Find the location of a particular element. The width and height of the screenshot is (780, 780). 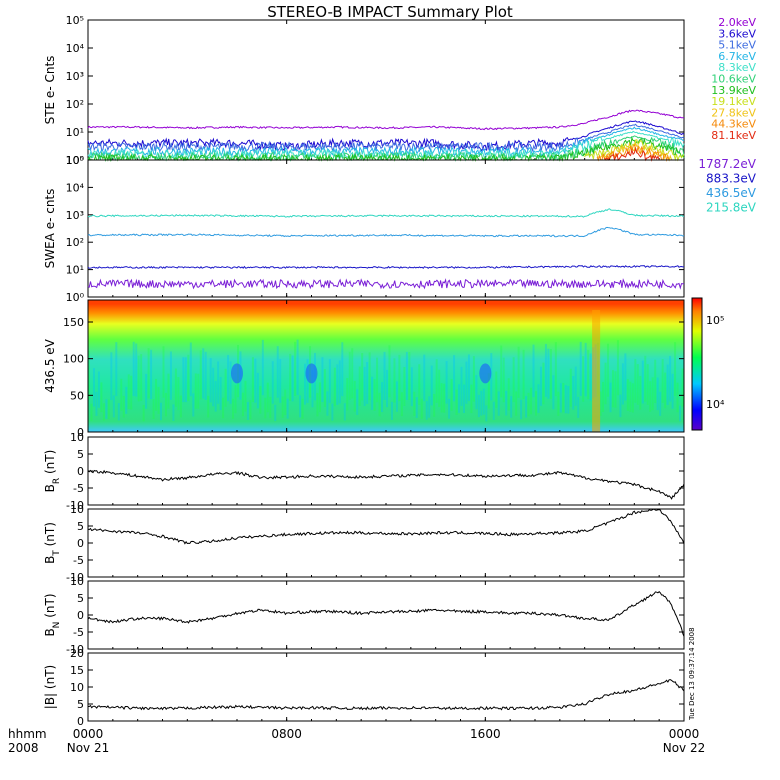

y-axis-label: BT (nT) is located at coordinates (52, 543).